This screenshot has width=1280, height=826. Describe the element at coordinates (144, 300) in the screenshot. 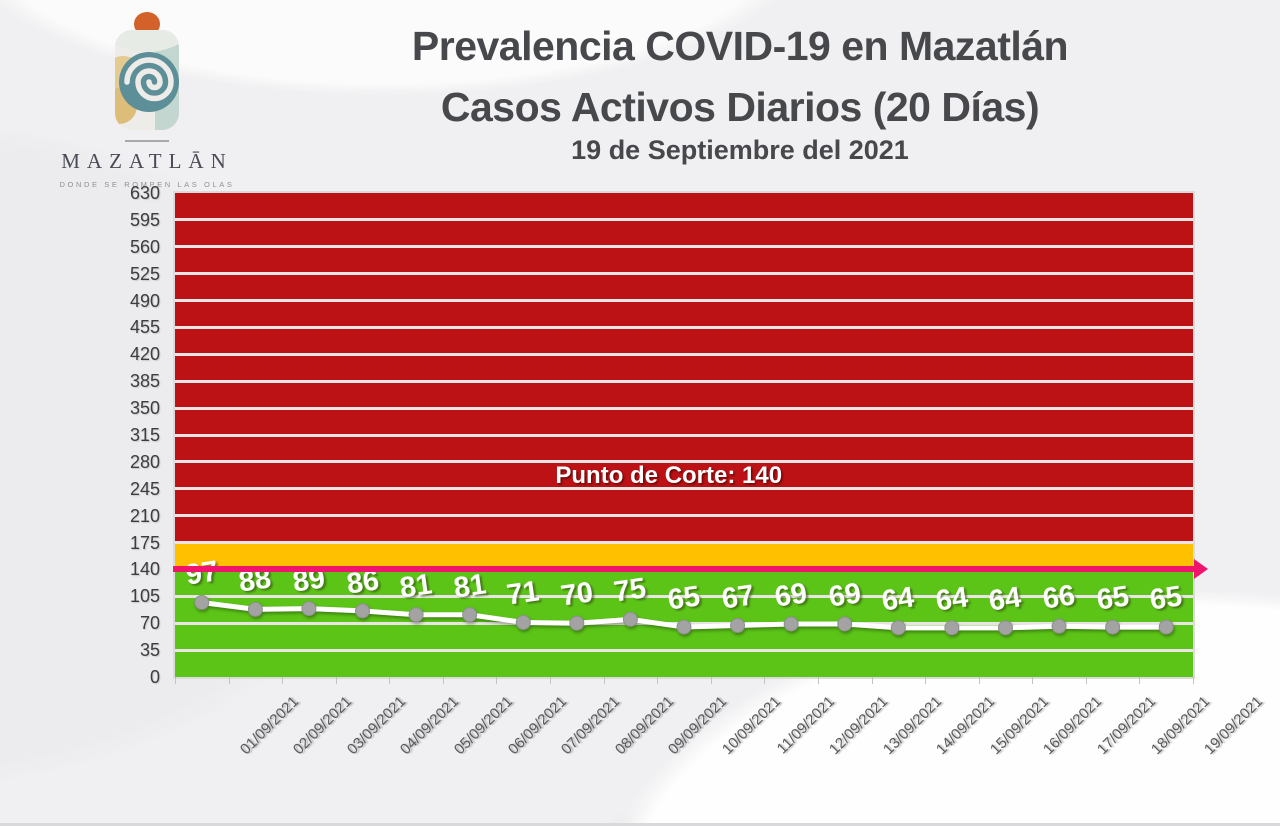

I see `y-tick-label: 490` at that location.